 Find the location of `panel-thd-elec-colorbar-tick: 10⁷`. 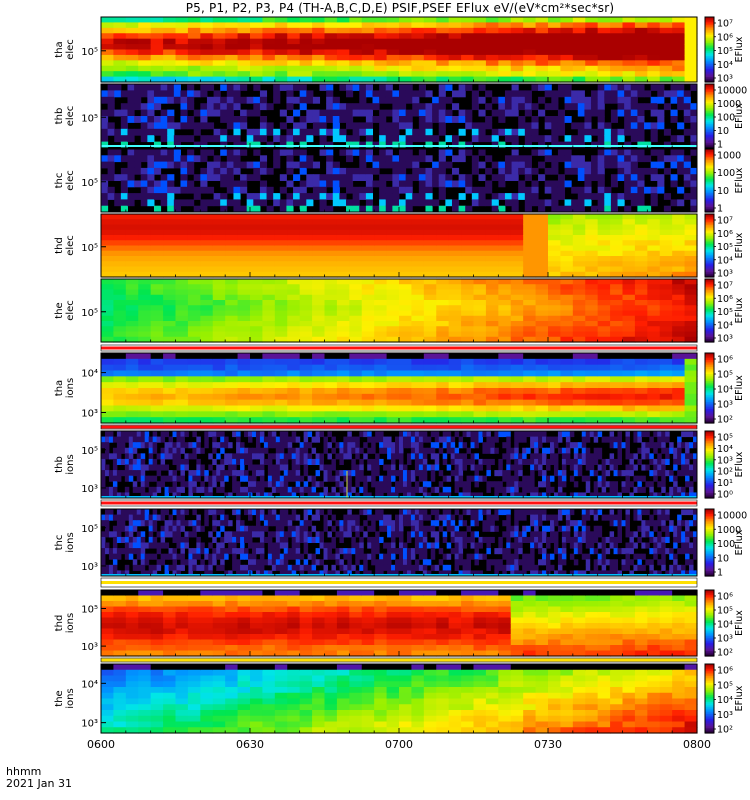

panel-thd-elec-colorbar-tick: 10⁷ is located at coordinates (725, 221).